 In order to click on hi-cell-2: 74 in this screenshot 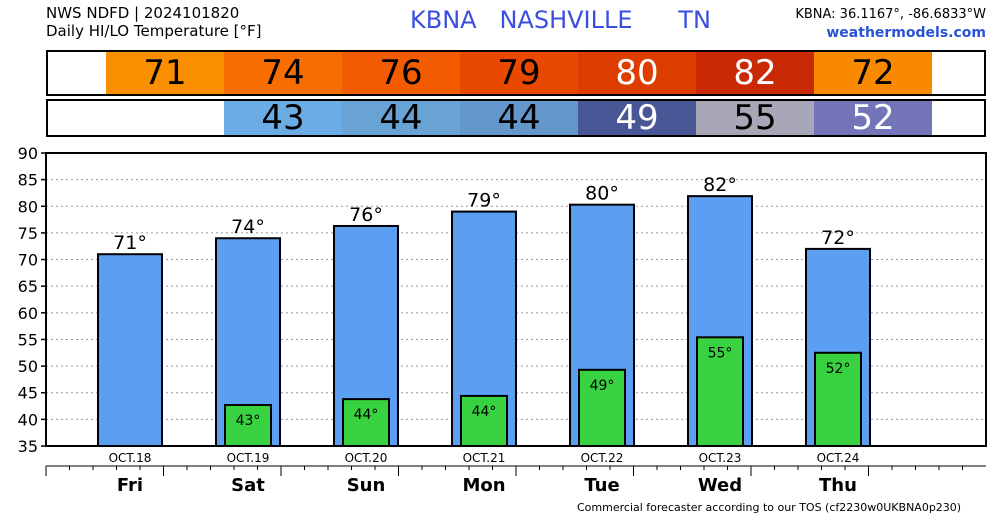, I will do `click(283, 73)`.